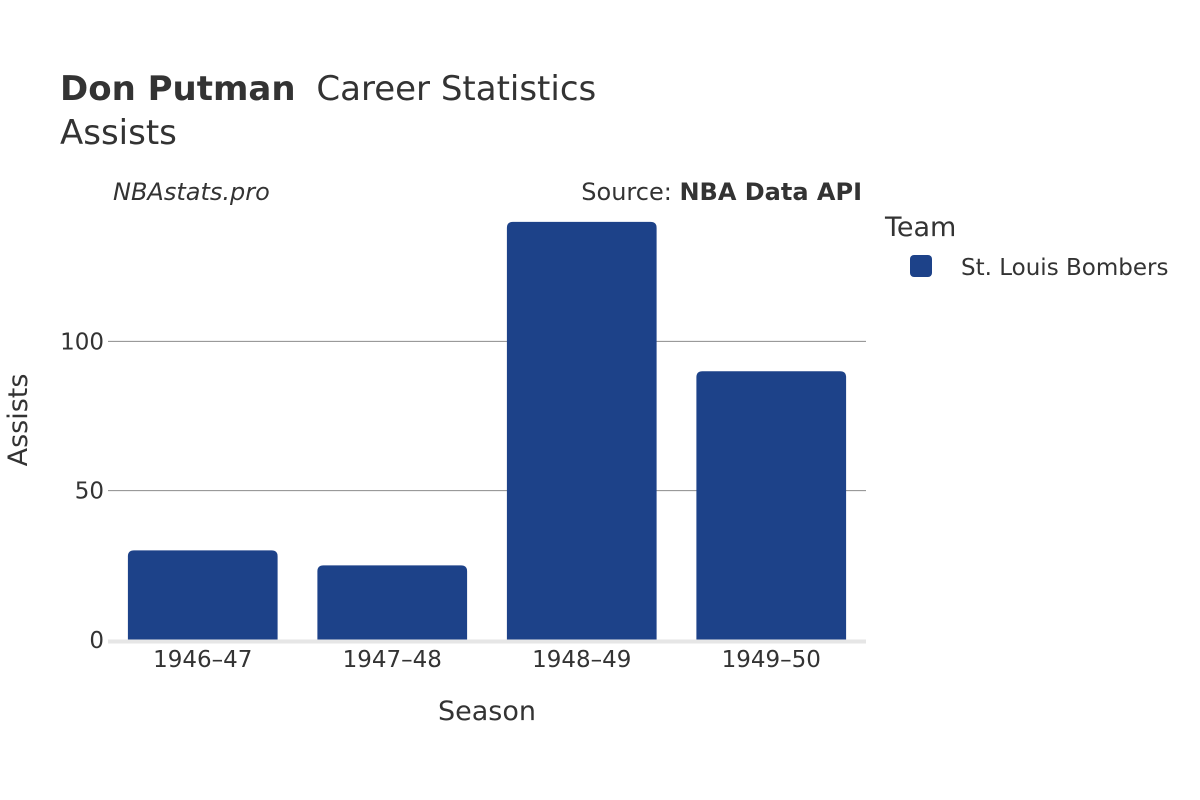 The width and height of the screenshot is (1200, 800). What do you see at coordinates (392, 660) in the screenshot?
I see `x-tick-label: 1947–48` at bounding box center [392, 660].